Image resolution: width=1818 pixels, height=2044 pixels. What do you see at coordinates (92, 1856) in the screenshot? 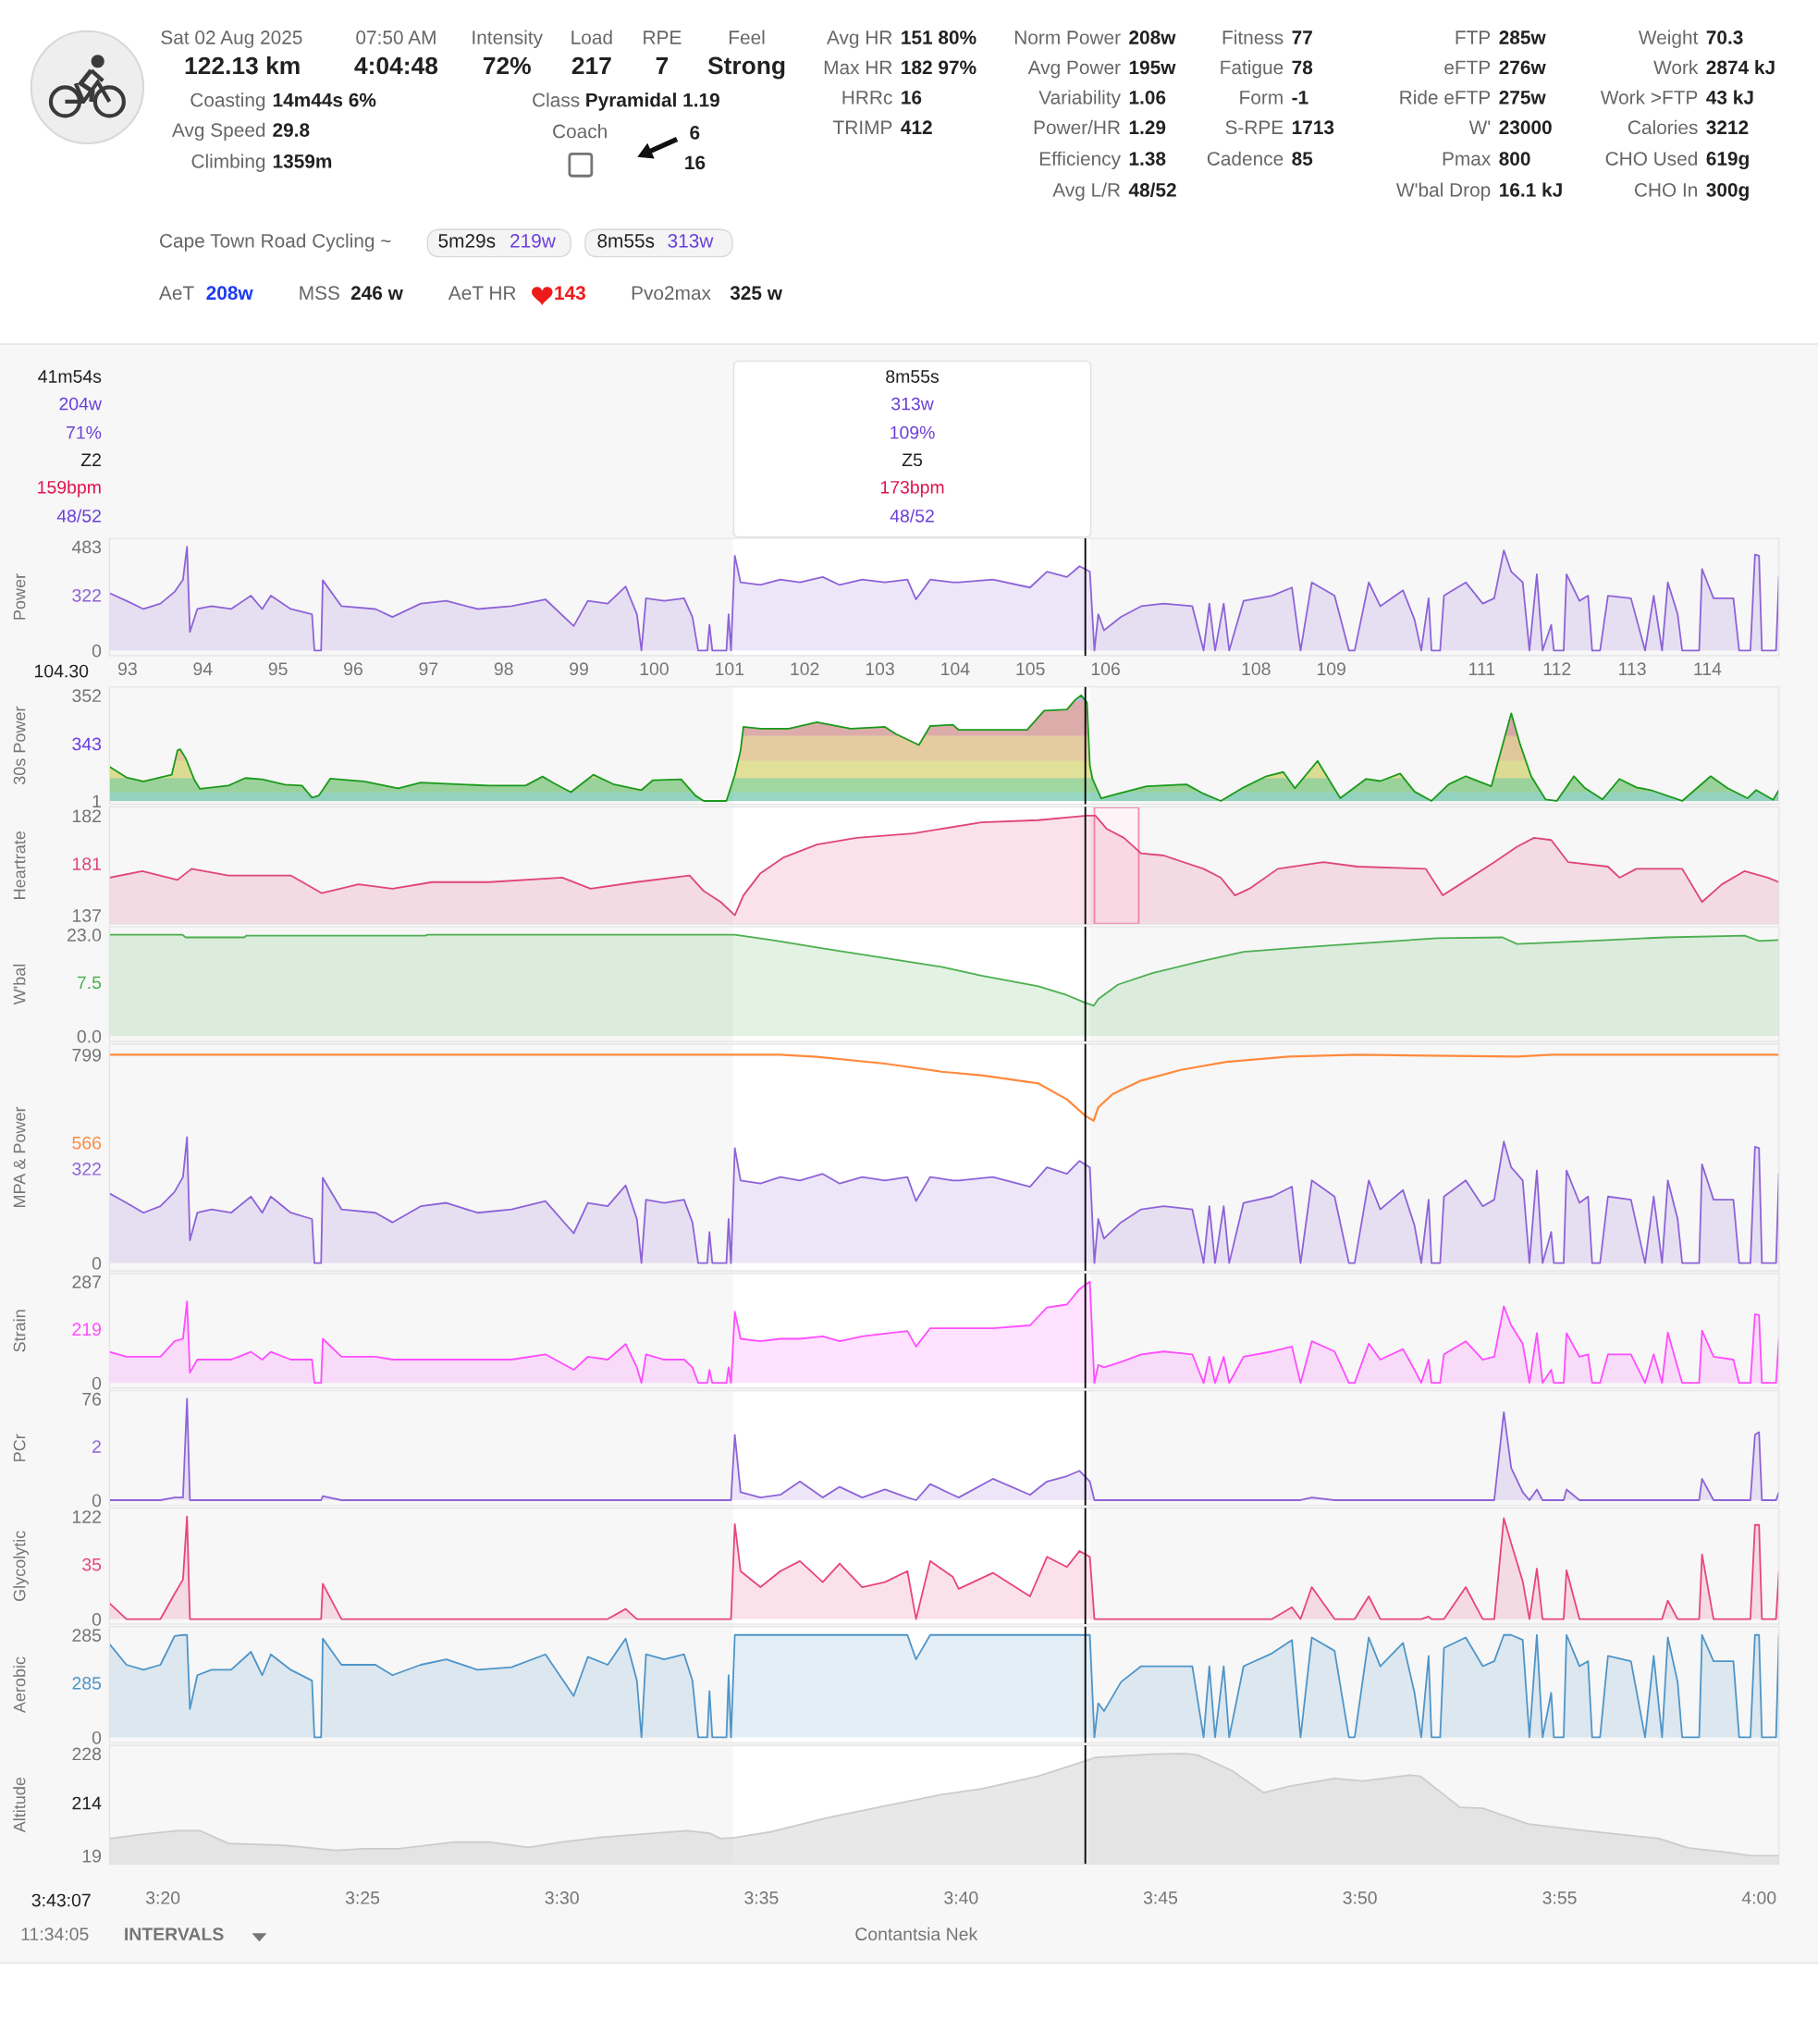
I see `y-tick-label: 19` at bounding box center [92, 1856].